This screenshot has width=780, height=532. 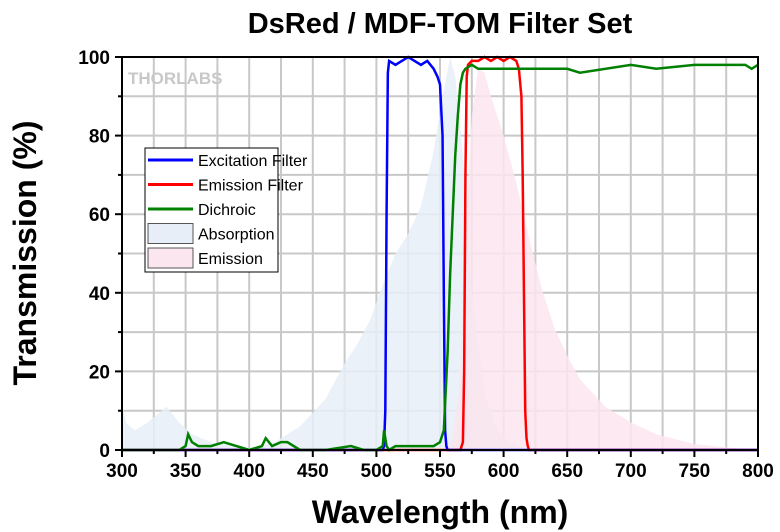 What do you see at coordinates (230, 259) in the screenshot?
I see `legend-label: Emission` at bounding box center [230, 259].